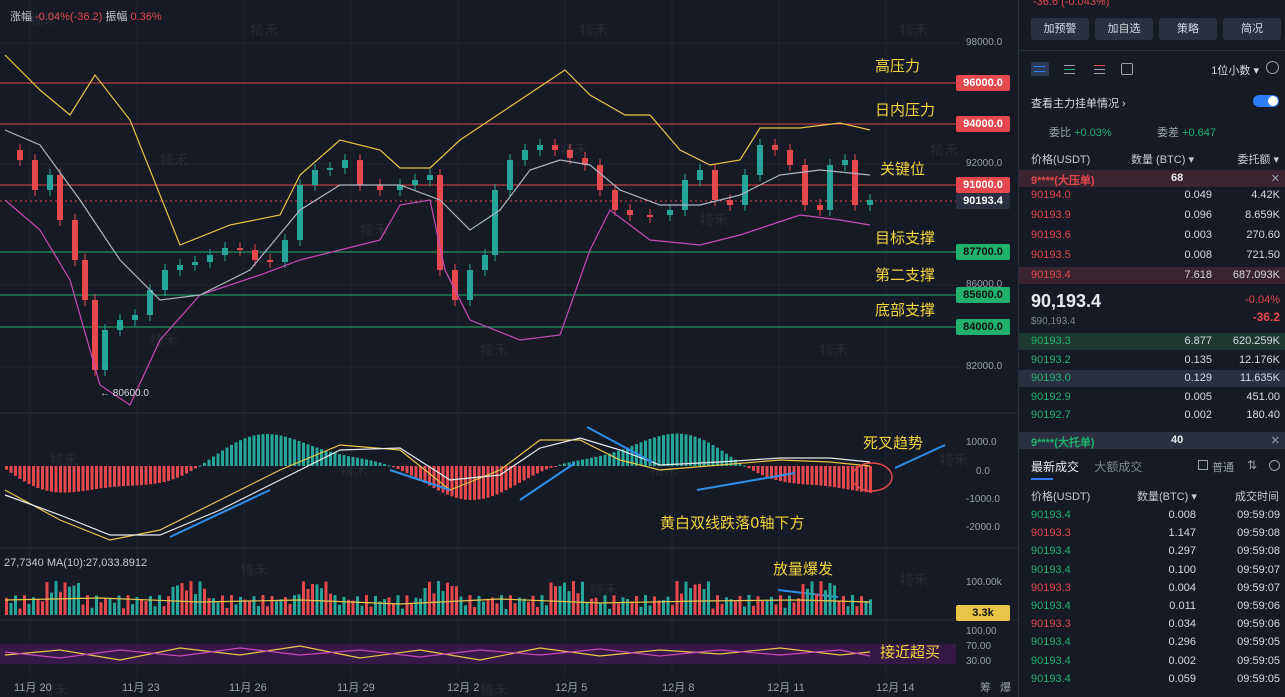 Image resolution: width=1285 pixels, height=697 pixels. What do you see at coordinates (1162, 160) in the screenshot?
I see `col-header-qty: 数量 (BTC) ▾` at bounding box center [1162, 160].